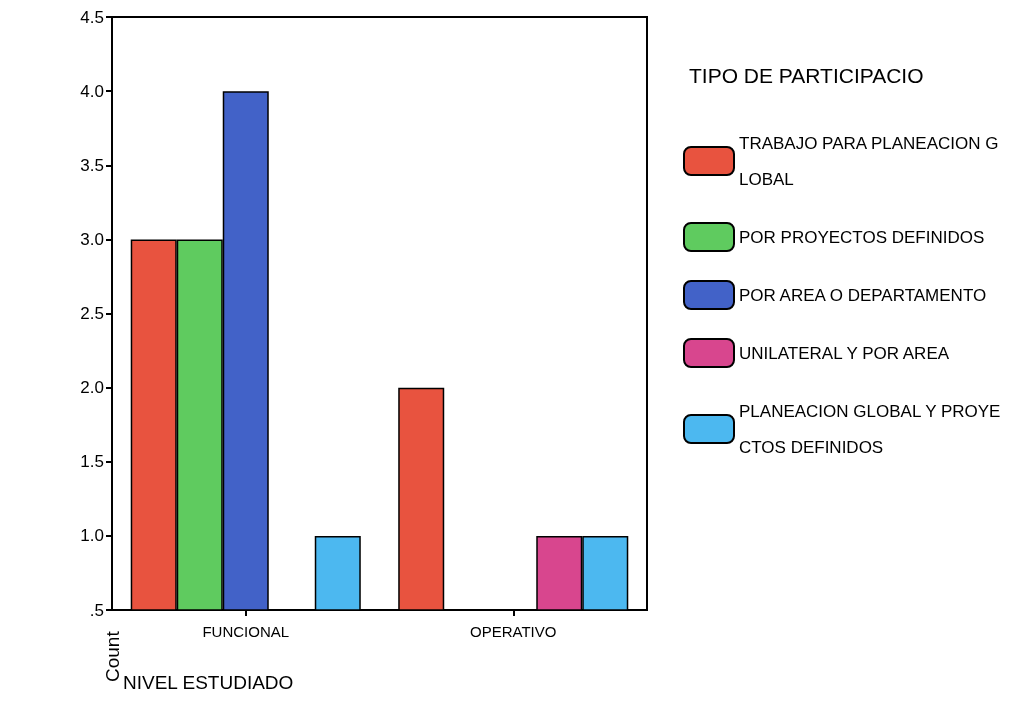  Describe the element at coordinates (92, 536) in the screenshot. I see `y-tick-label: 1.0` at that location.